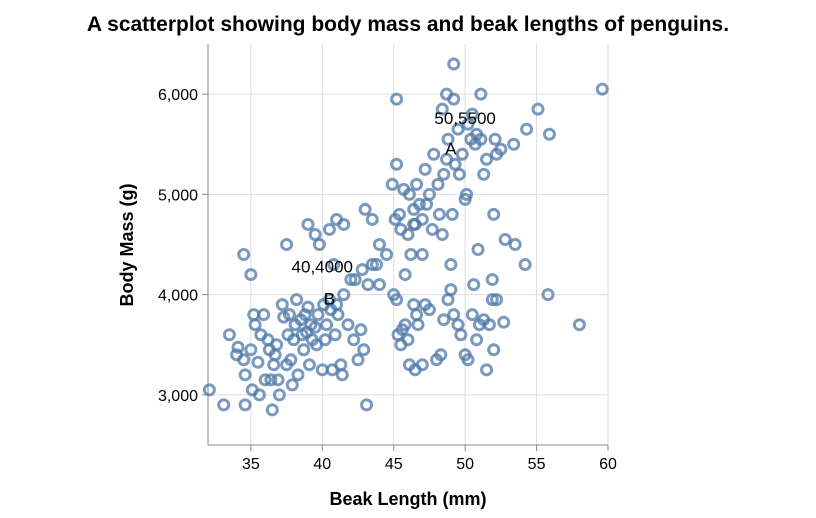 The height and width of the screenshot is (518, 816). I want to click on y-tick-label-6000: 6,000, so click(178, 95).